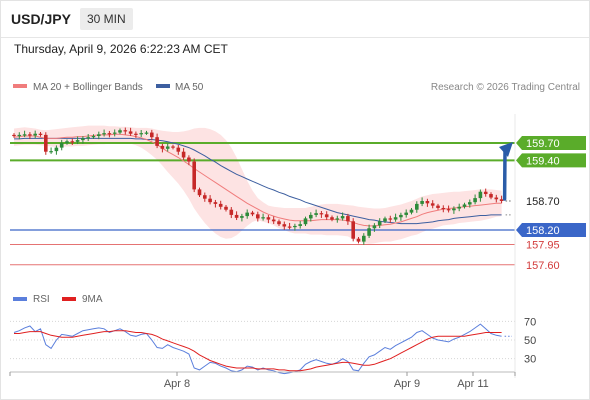  I want to click on price-label: 158.20, so click(543, 231).